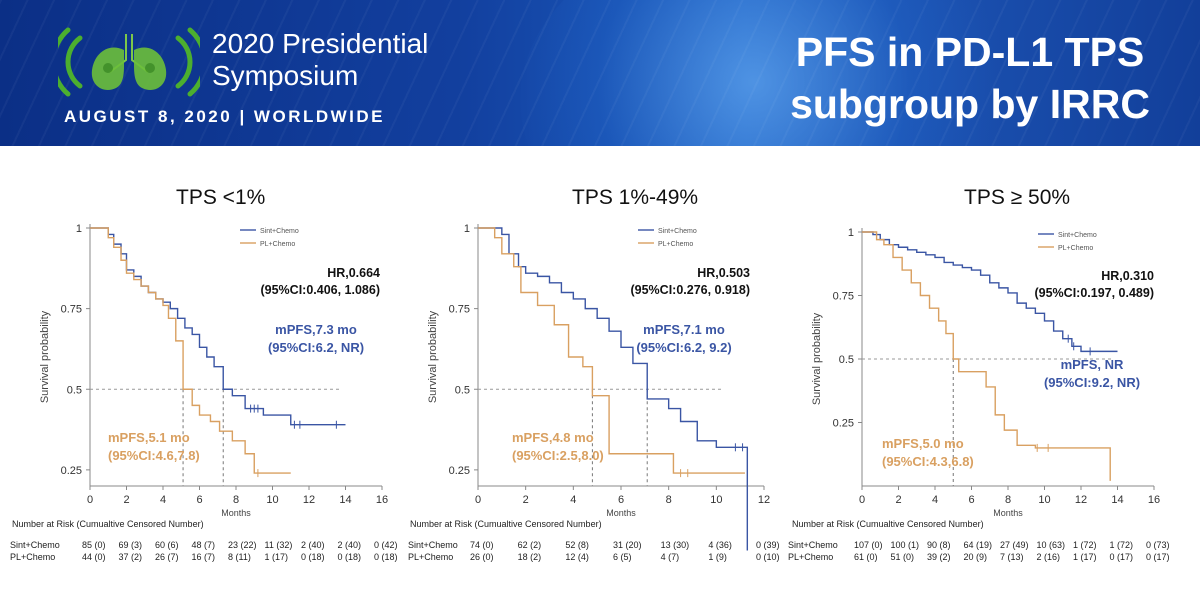 The image size is (1200, 598). I want to click on chart-title: TPS ≥ 50%, so click(1017, 197).